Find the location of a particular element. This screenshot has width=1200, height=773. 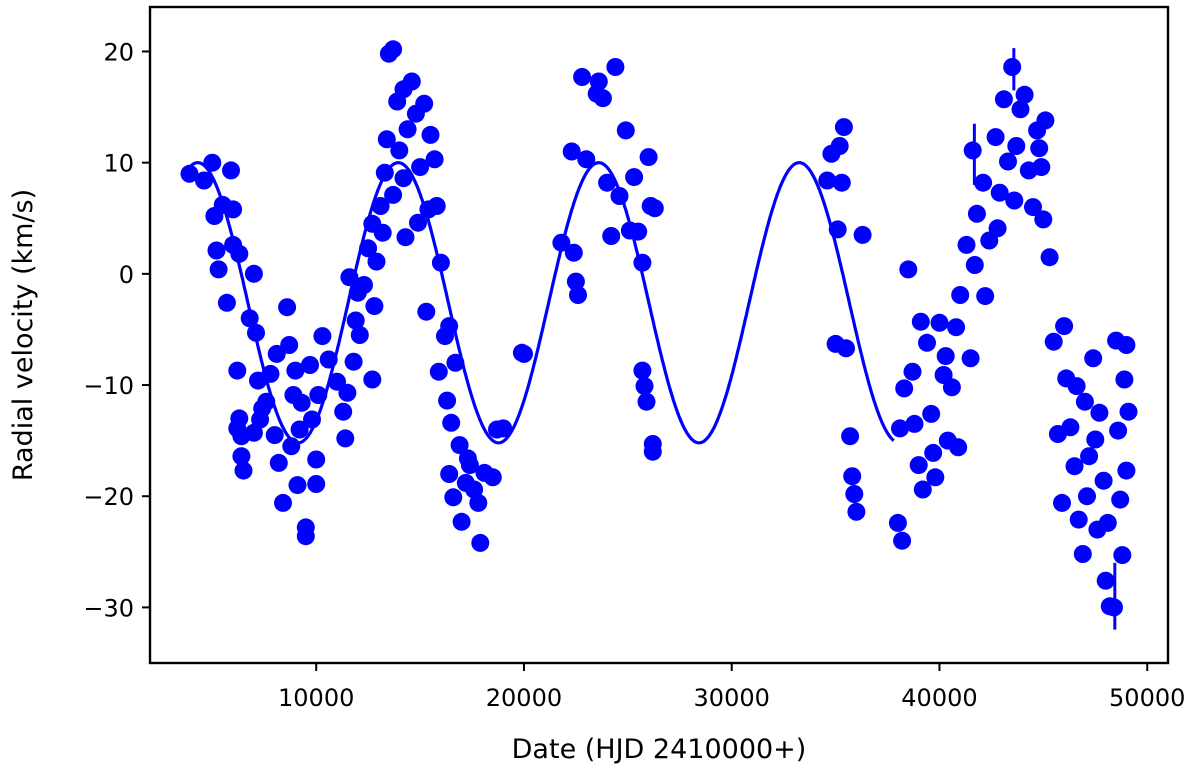

x-axis-ticks: 10000 20000 30000 40000 50000 is located at coordinates (731, 687).